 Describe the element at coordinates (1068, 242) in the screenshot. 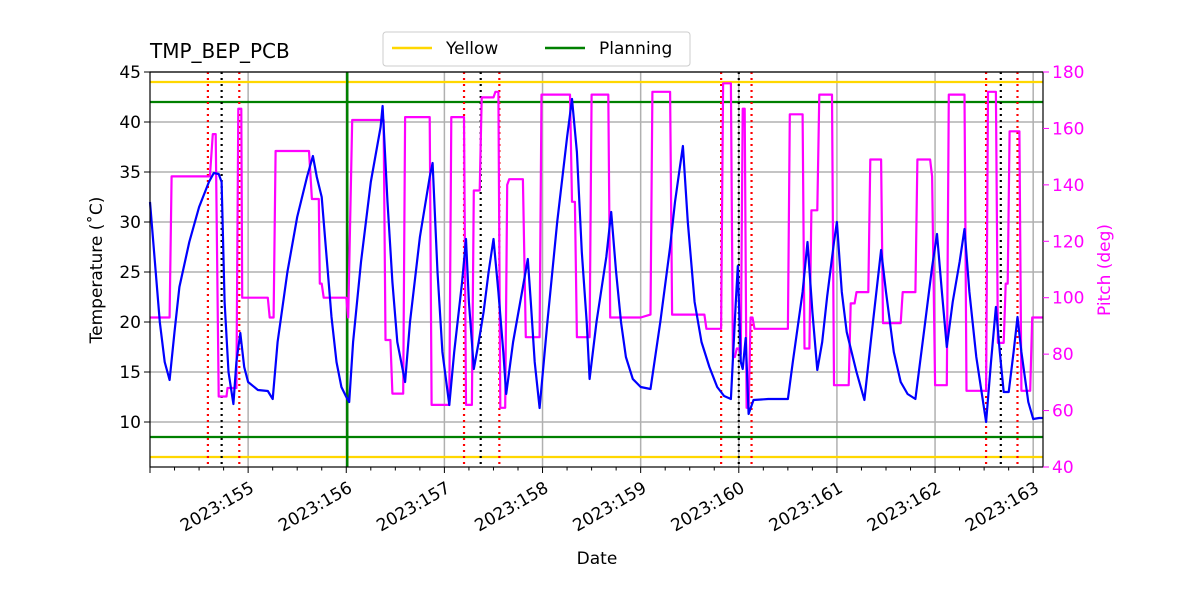

I see `y2-tick-label: 120` at that location.